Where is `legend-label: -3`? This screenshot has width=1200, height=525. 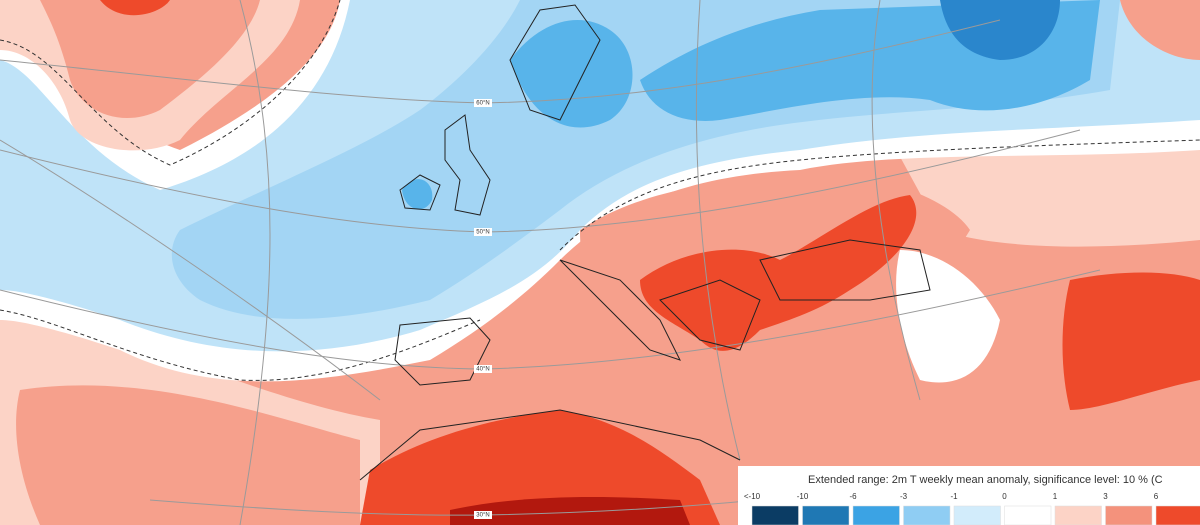 legend-label: -3 is located at coordinates (904, 496).